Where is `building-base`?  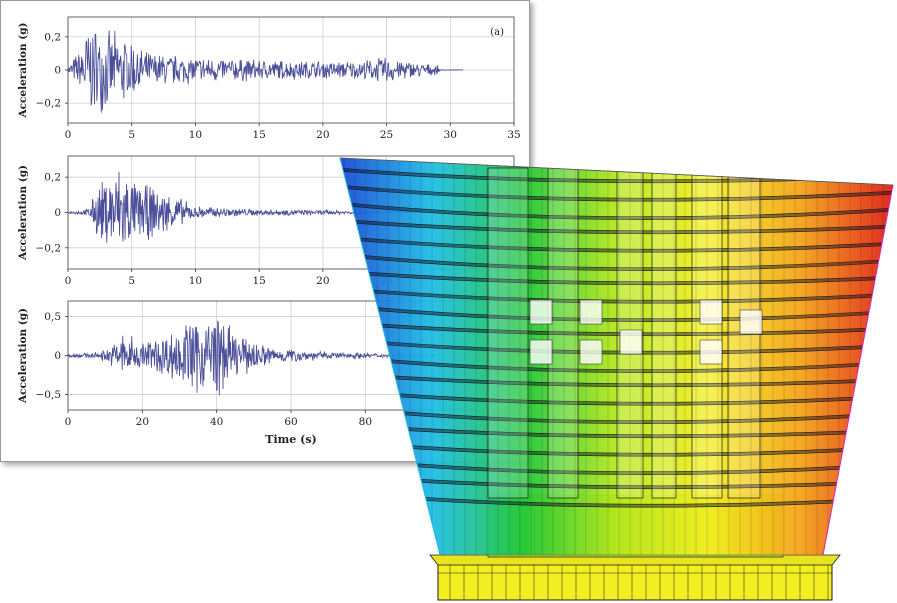
building-base is located at coordinates (635, 581).